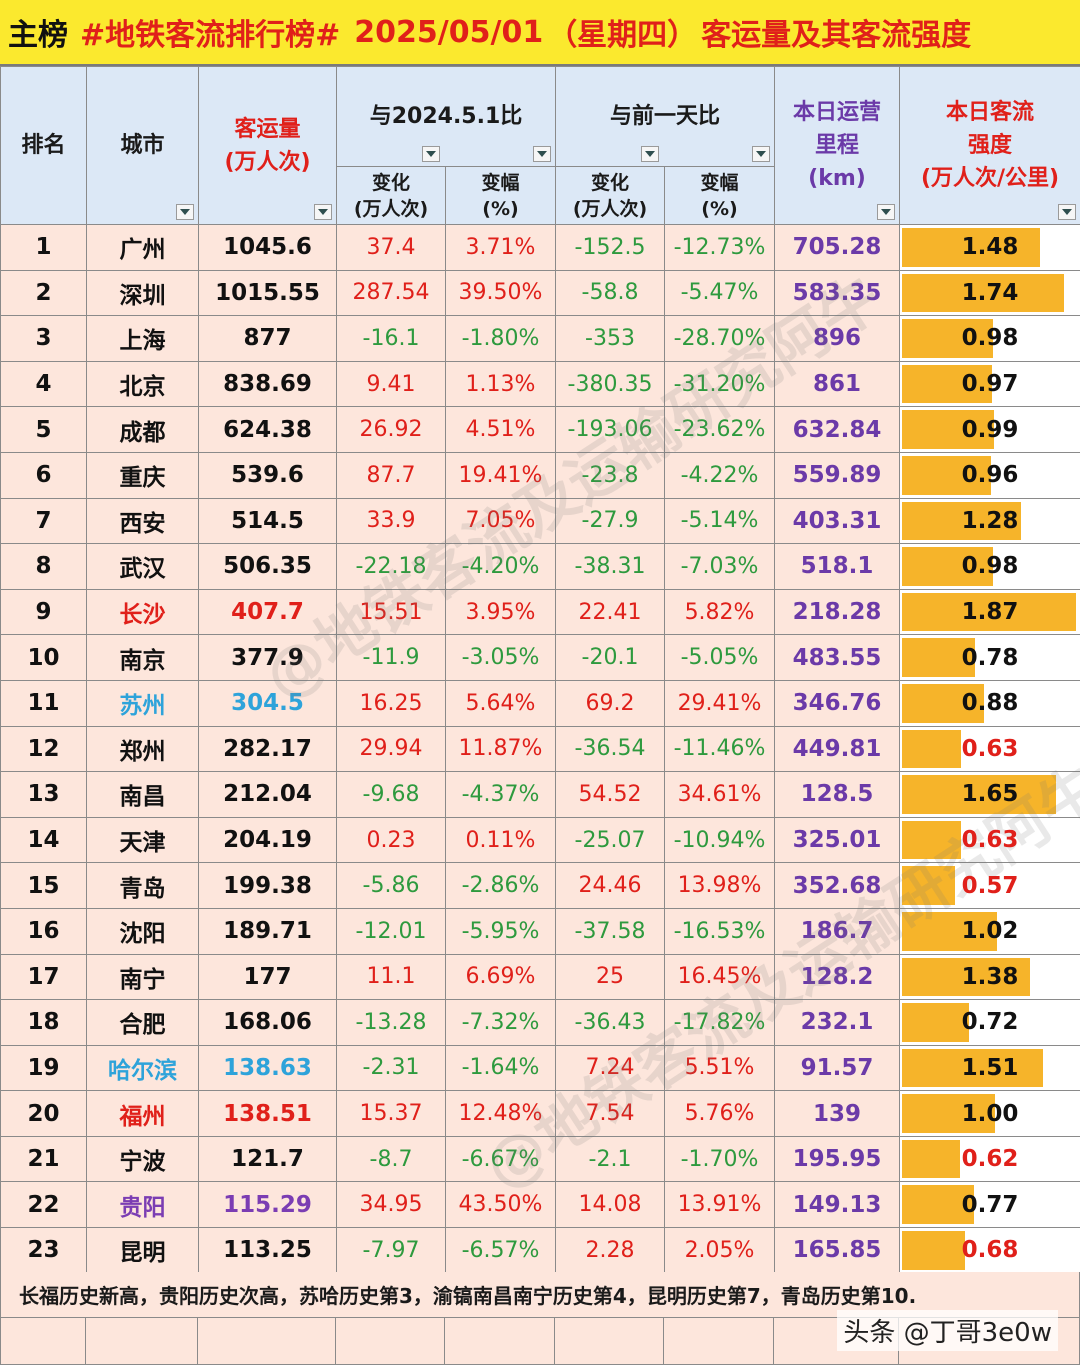  I want to click on intensity-cell: 0.98, so click(989, 338).